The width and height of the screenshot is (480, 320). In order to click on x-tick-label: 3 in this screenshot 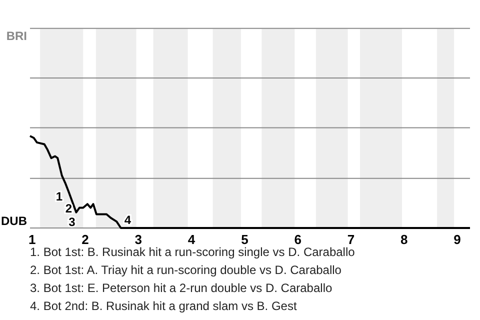, I will do `click(138, 239)`.